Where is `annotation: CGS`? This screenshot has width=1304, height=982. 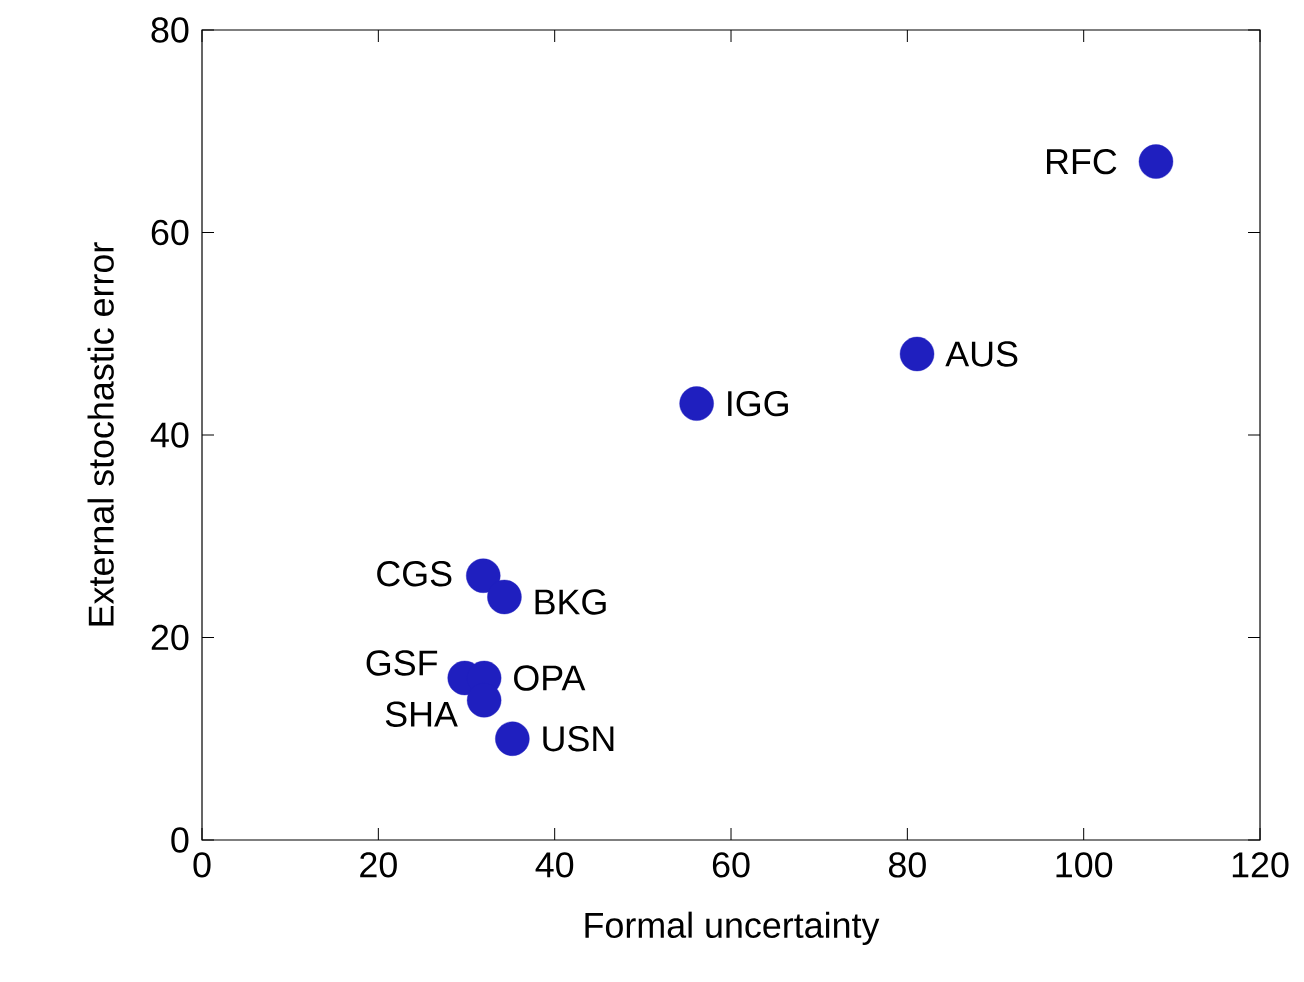
annotation: CGS is located at coordinates (414, 574).